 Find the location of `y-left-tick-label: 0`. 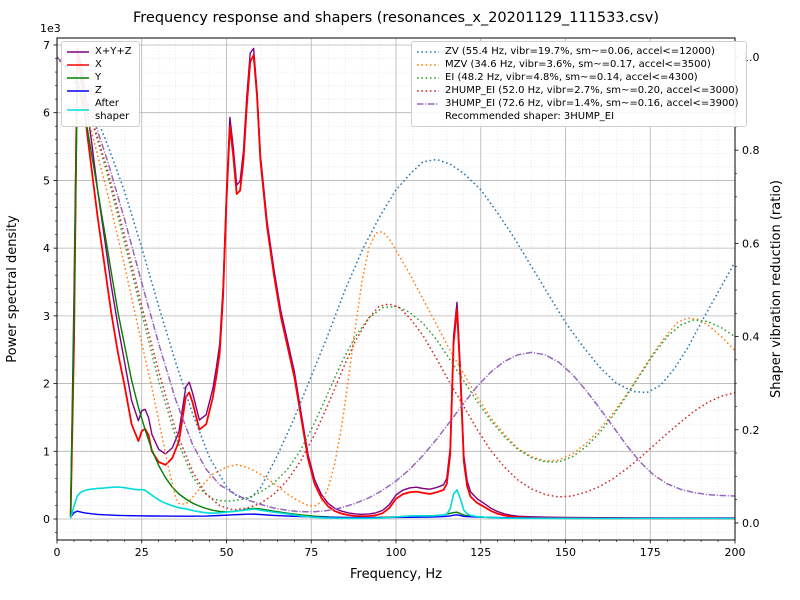

y-left-tick-label: 0 is located at coordinates (46, 519).